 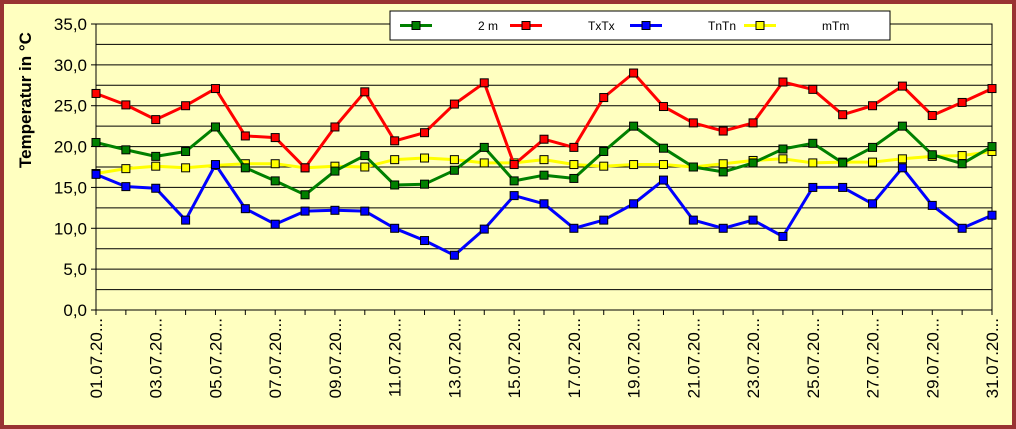 I want to click on y-tick-labels: 0,0 5,0 10,0 15,0 20,0 25,0 30,0 35,0, so click(x=70, y=167).